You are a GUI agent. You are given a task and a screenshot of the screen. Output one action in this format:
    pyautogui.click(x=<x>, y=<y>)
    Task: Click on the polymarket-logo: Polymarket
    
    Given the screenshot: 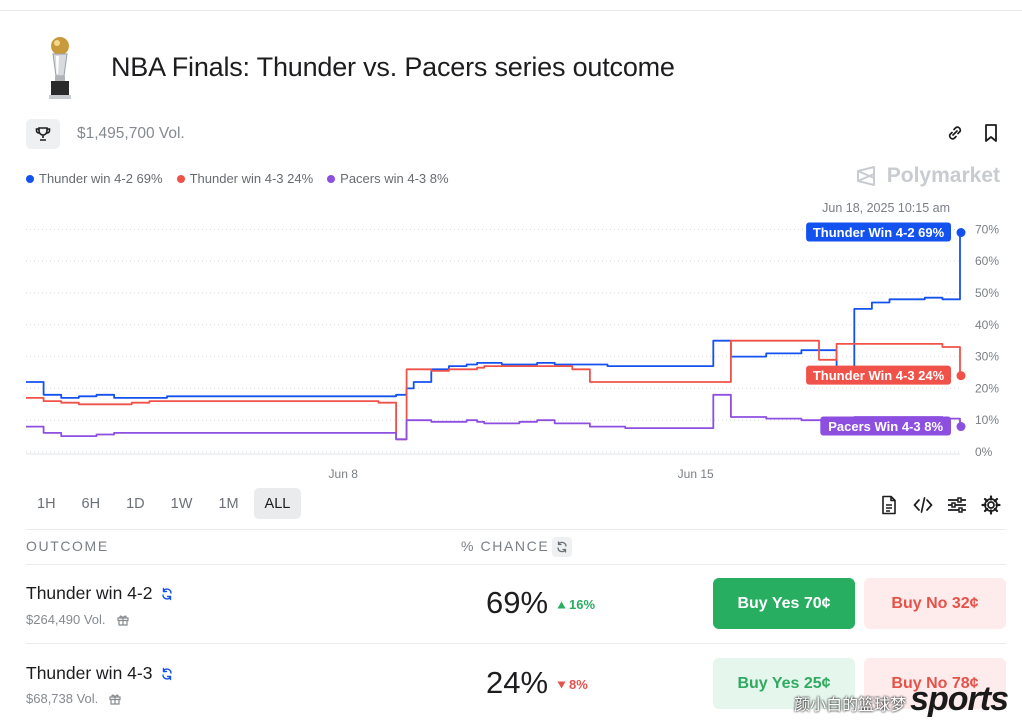 What is the action you would take?
    pyautogui.click(x=927, y=176)
    